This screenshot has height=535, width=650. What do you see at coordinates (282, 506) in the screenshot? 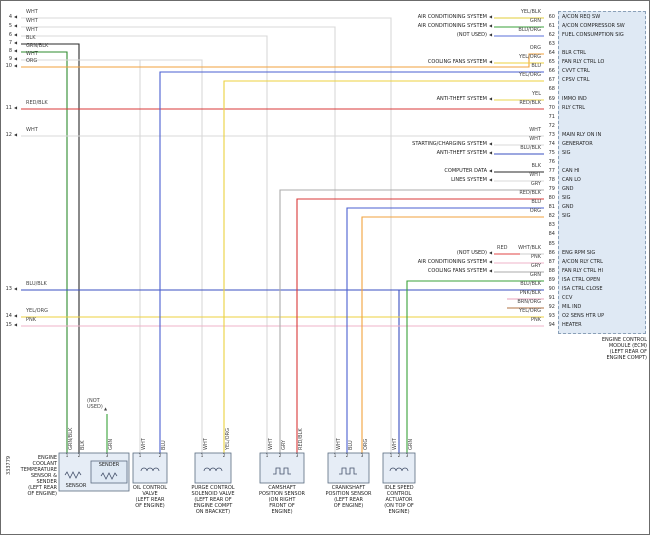
I see `component-caption-line: FRONT OF` at bounding box center [282, 506].